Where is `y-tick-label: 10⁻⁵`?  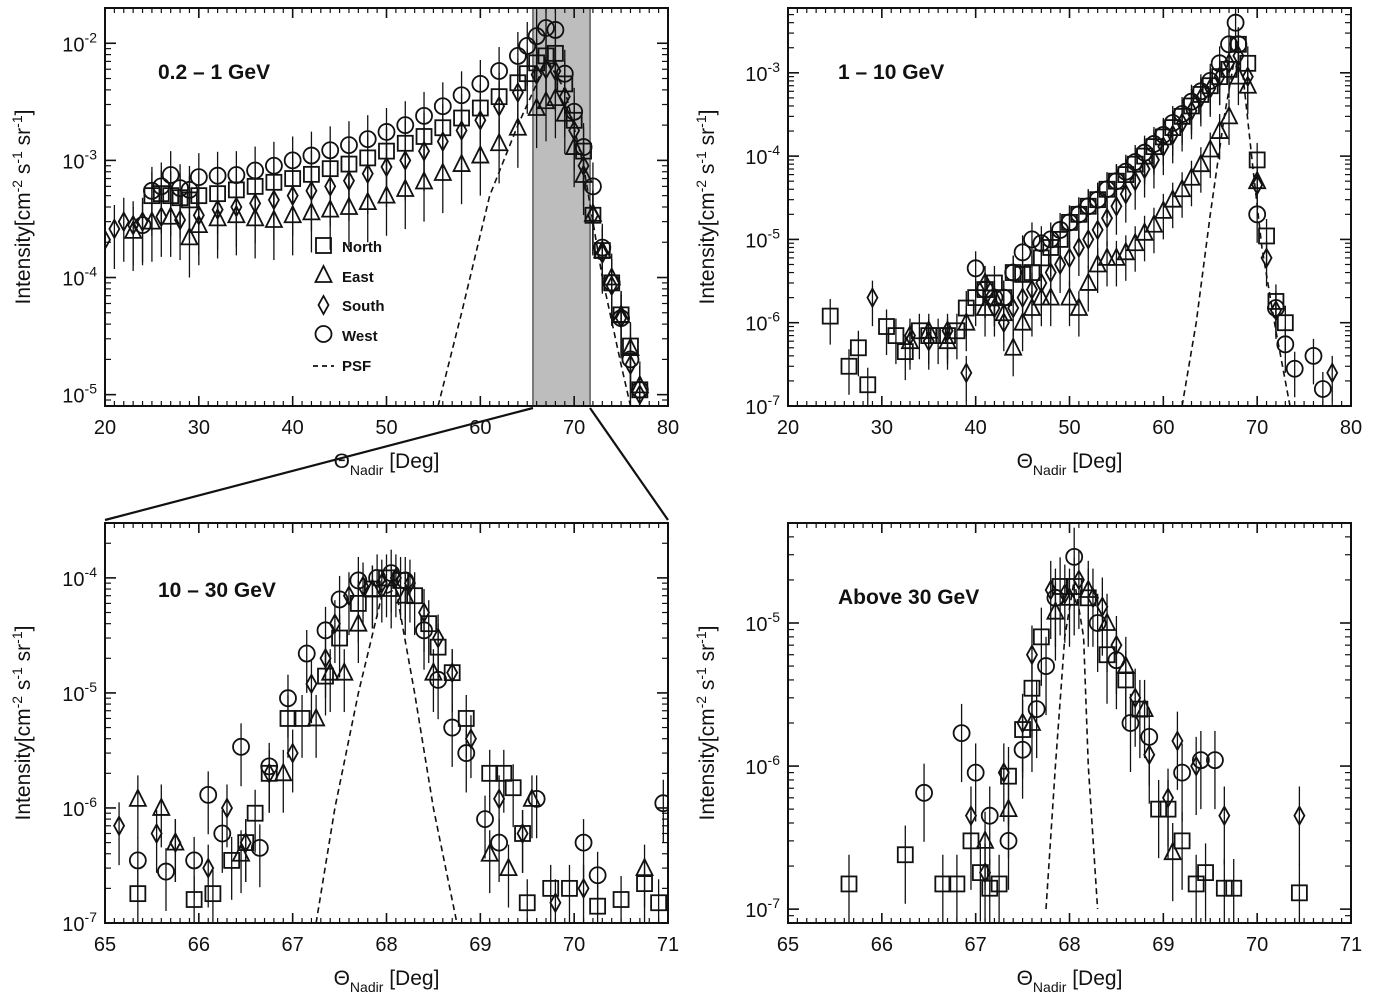 y-tick-label: 10⁻⁵ is located at coordinates (762, 622).